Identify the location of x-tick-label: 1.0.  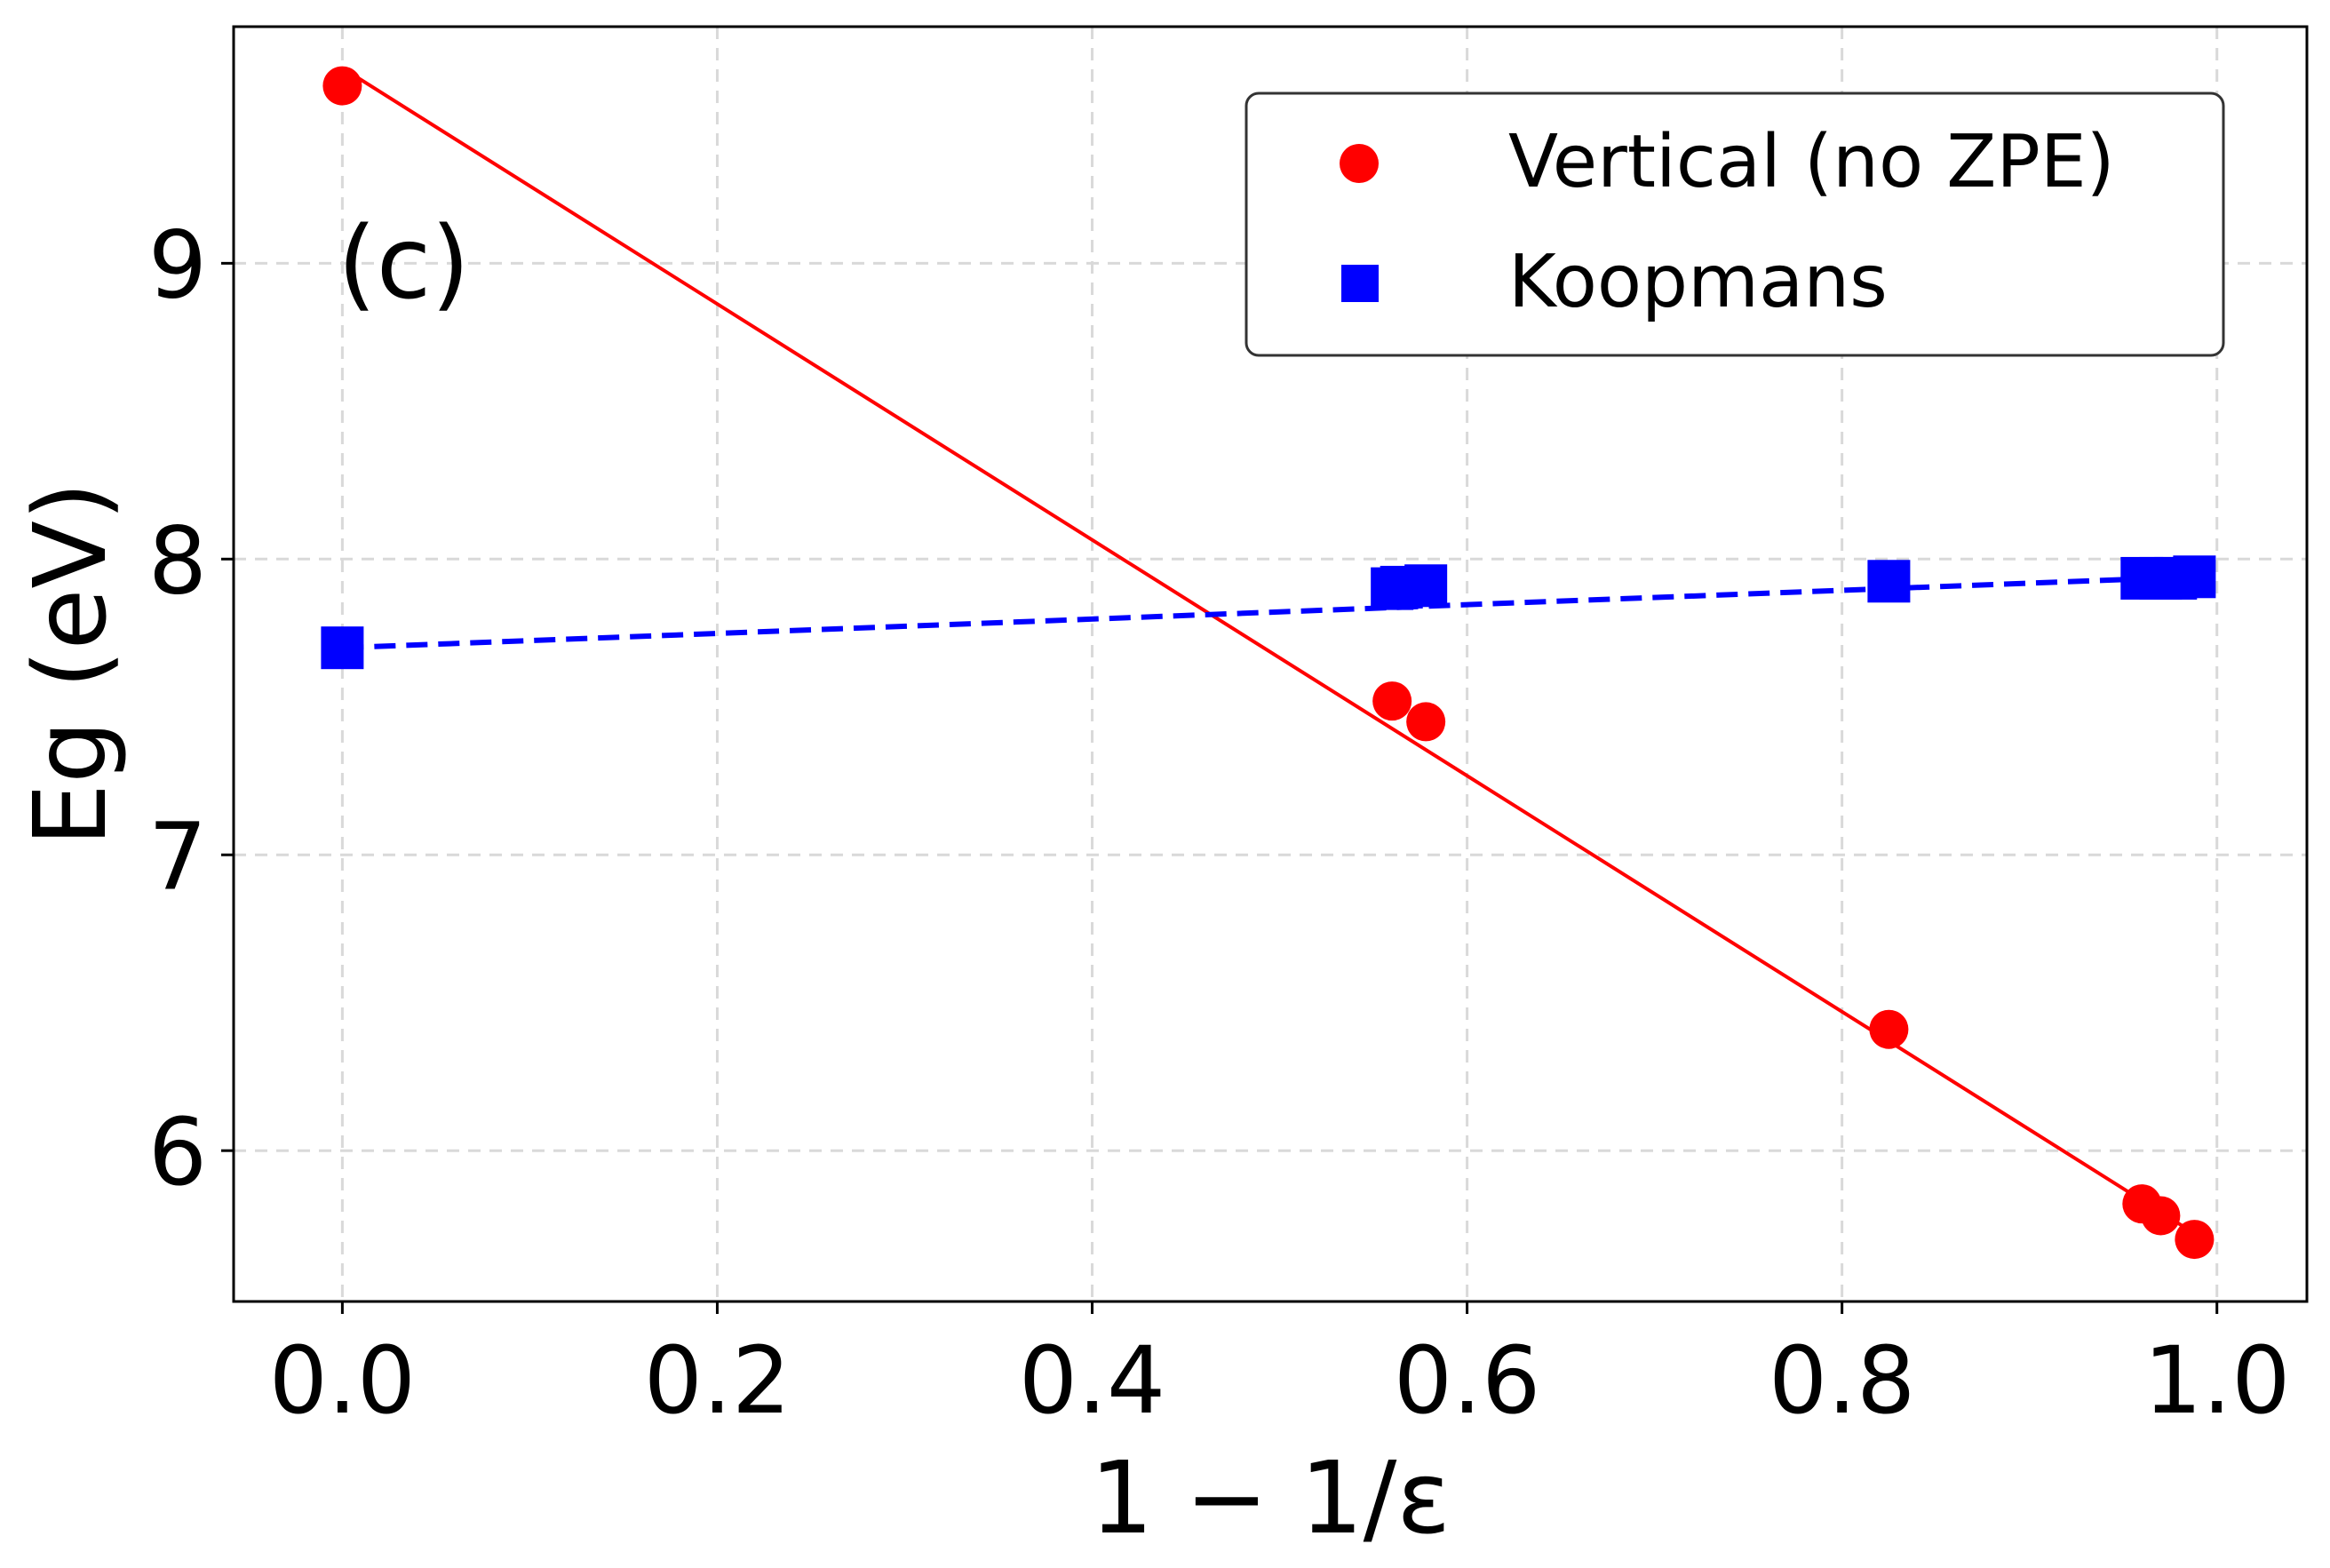
(2216, 1380).